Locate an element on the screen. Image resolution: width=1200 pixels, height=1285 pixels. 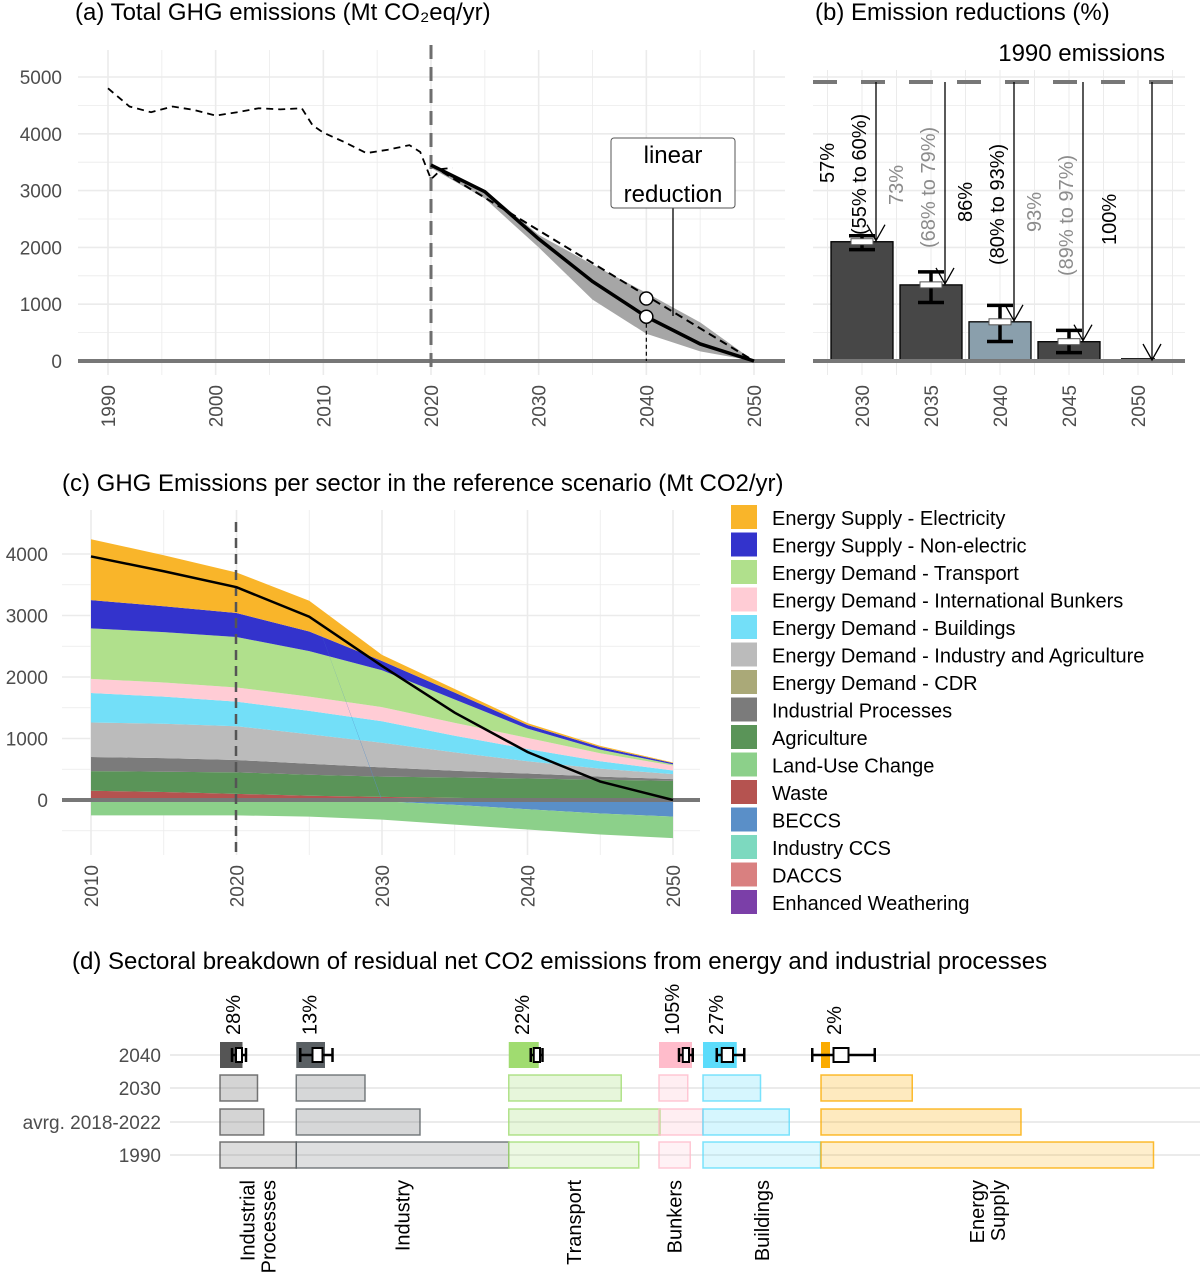
x-tick-label: 2035 is located at coordinates (932, 406).